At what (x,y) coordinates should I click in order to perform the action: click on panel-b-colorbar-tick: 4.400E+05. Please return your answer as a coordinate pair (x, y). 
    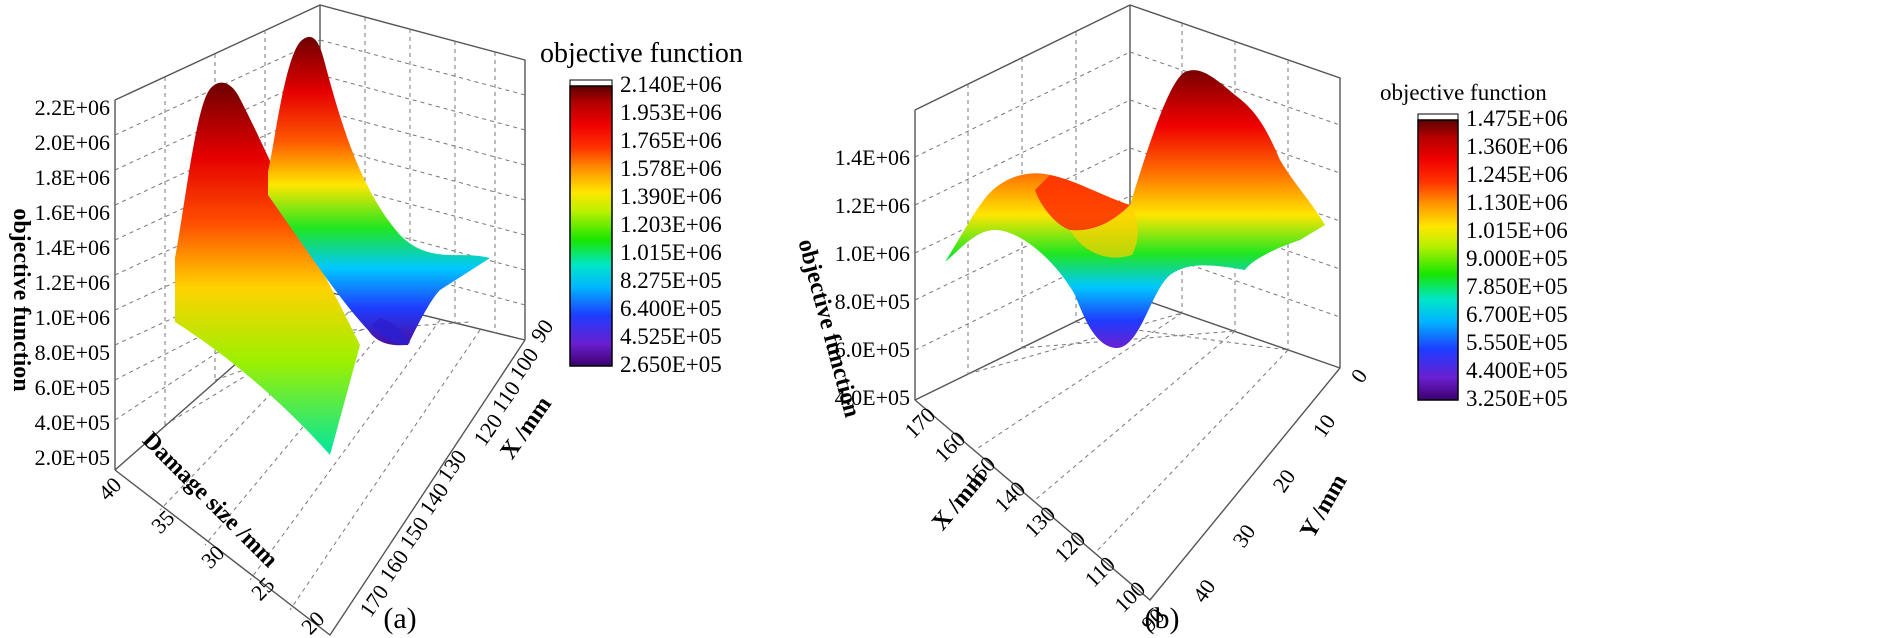
    Looking at the image, I should click on (1517, 370).